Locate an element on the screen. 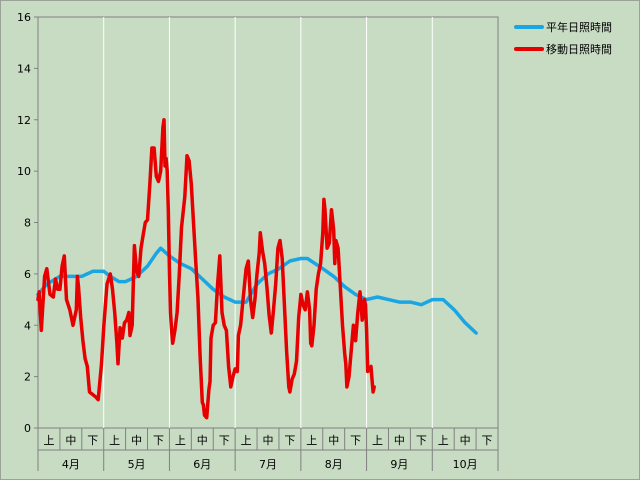  y-tick-label: 8 is located at coordinates (27, 223).